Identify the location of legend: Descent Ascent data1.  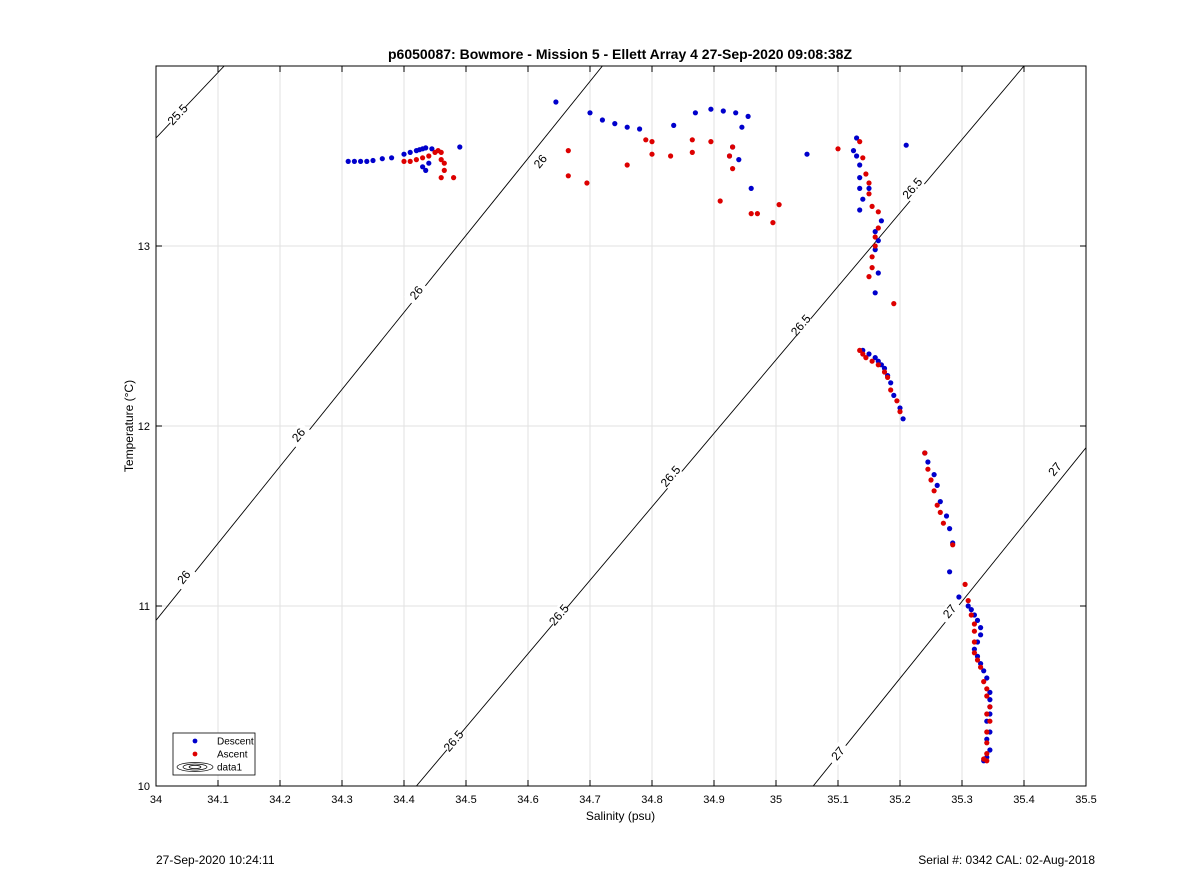
(214, 754).